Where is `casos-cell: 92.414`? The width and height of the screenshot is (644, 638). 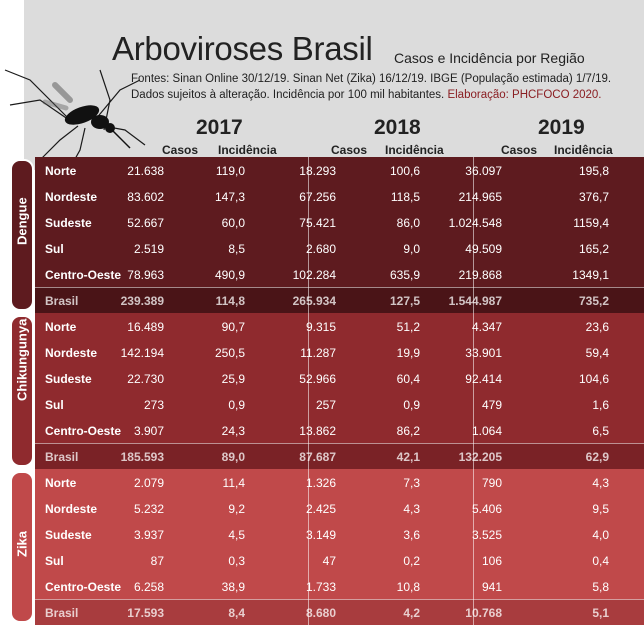
casos-cell: 92.414 is located at coordinates (483, 379).